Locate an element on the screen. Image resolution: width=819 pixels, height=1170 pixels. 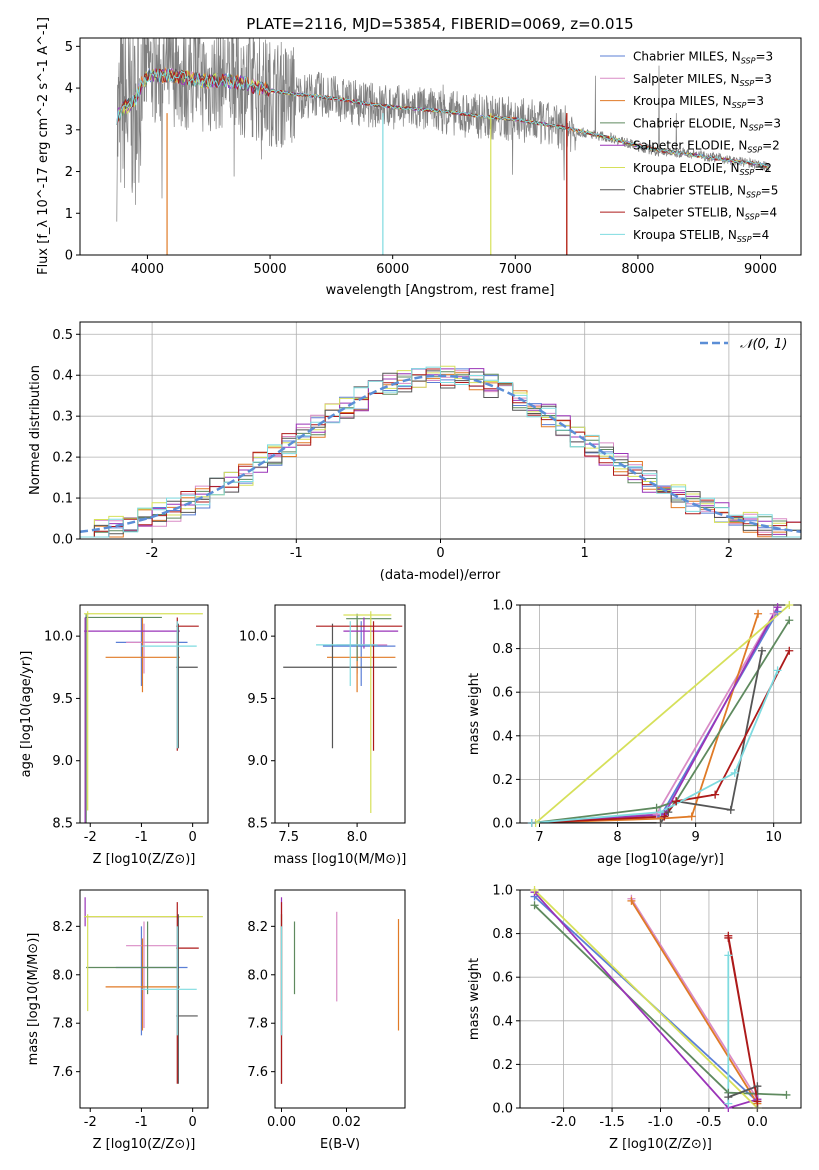
legend-count: =4 is located at coordinates (768, 213).